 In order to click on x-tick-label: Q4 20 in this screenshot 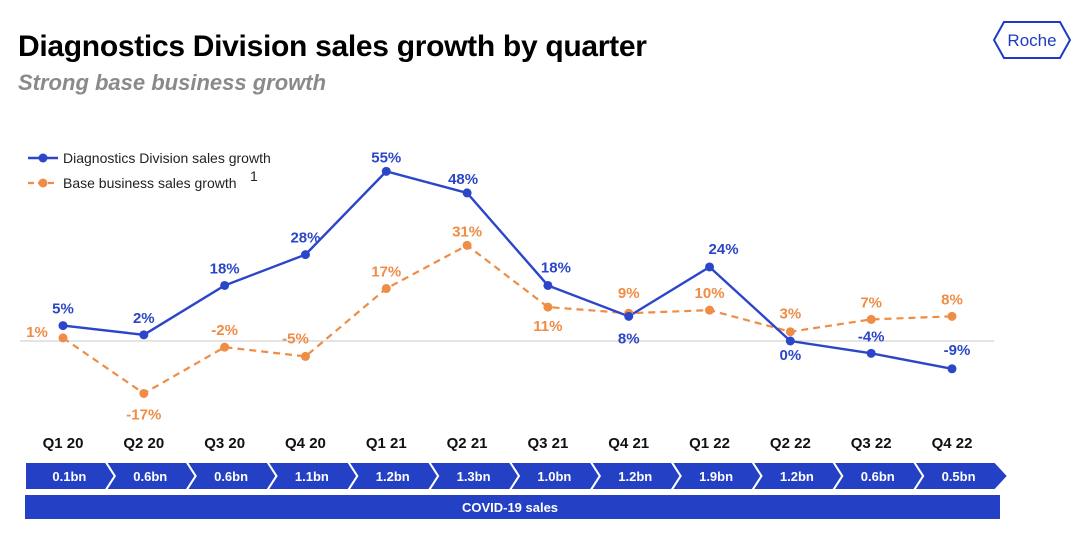, I will do `click(305, 443)`.